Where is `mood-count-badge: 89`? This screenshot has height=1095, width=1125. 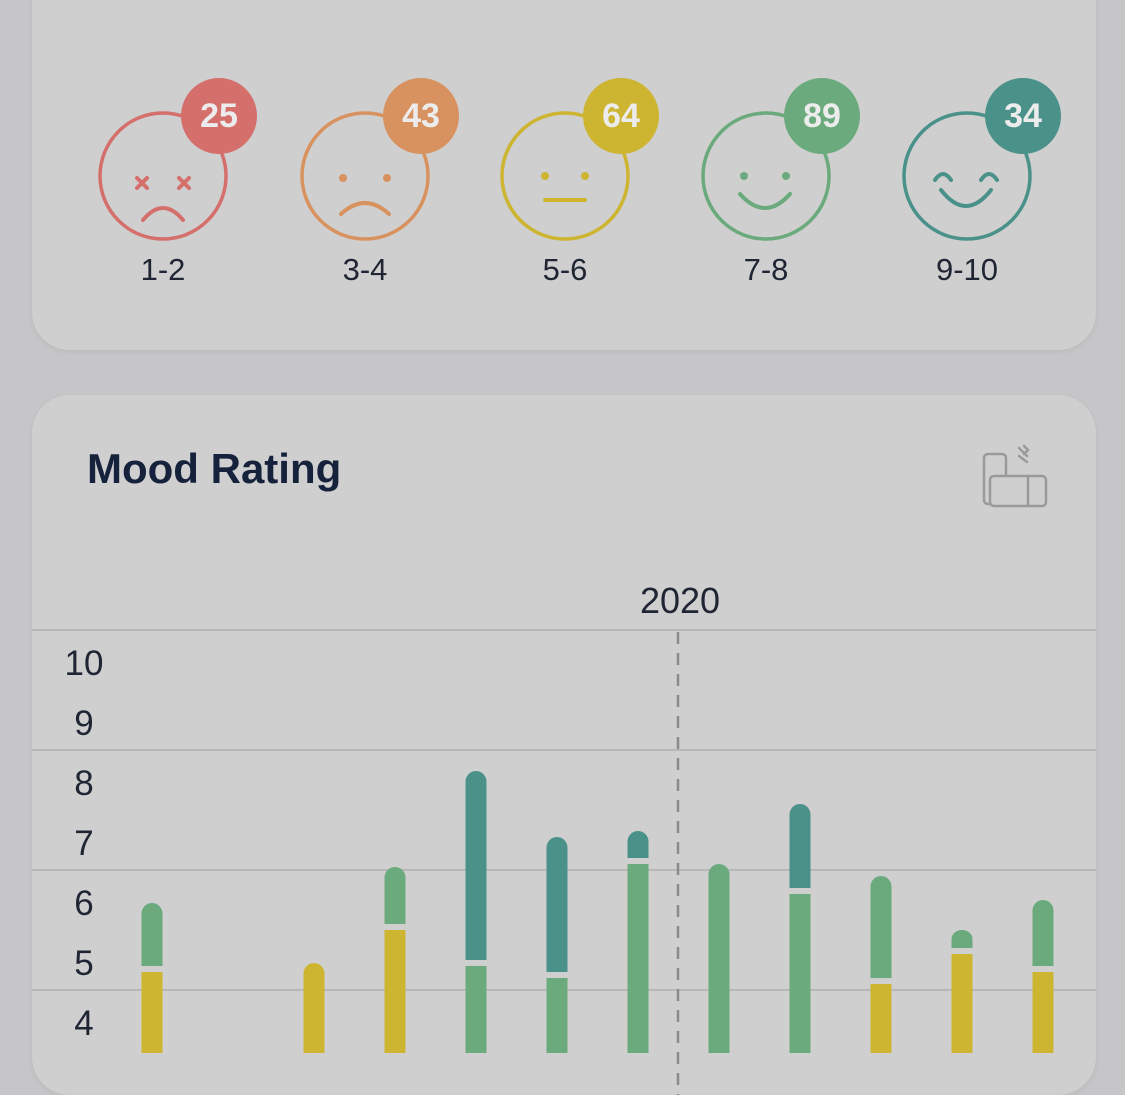 mood-count-badge: 89 is located at coordinates (822, 116).